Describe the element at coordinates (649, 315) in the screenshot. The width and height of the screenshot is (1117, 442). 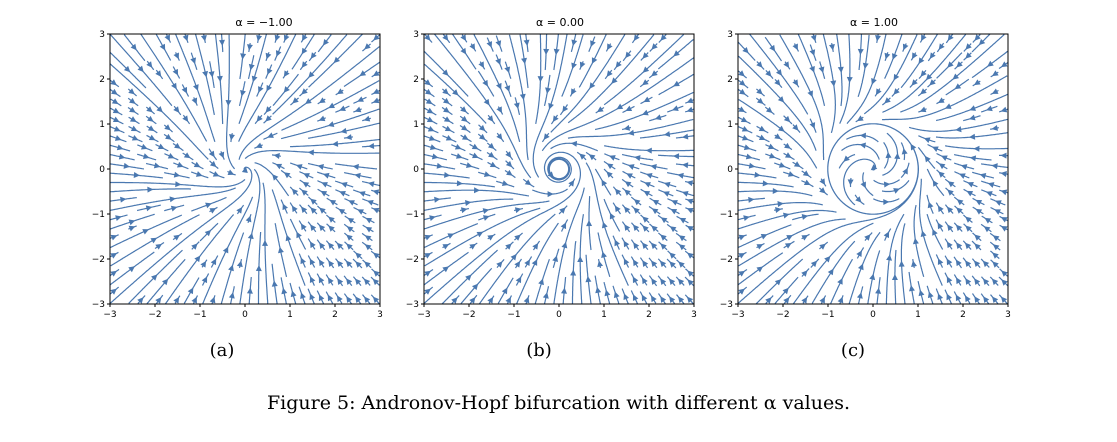
I see `x-tick-label: 2` at that location.